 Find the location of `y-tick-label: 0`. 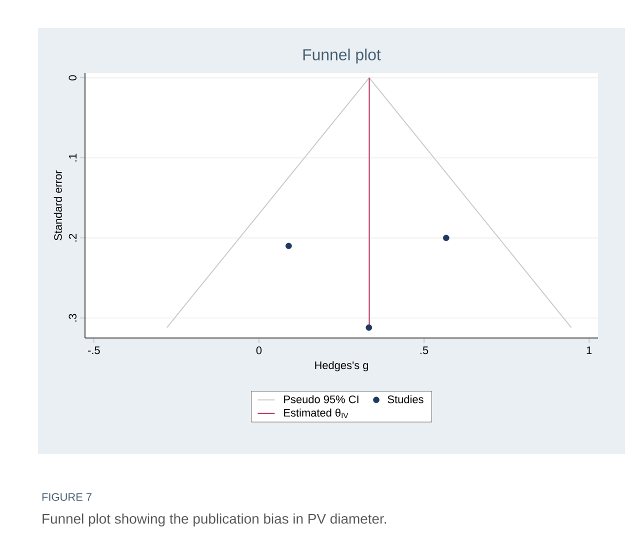

y-tick-label: 0 is located at coordinates (72, 77).